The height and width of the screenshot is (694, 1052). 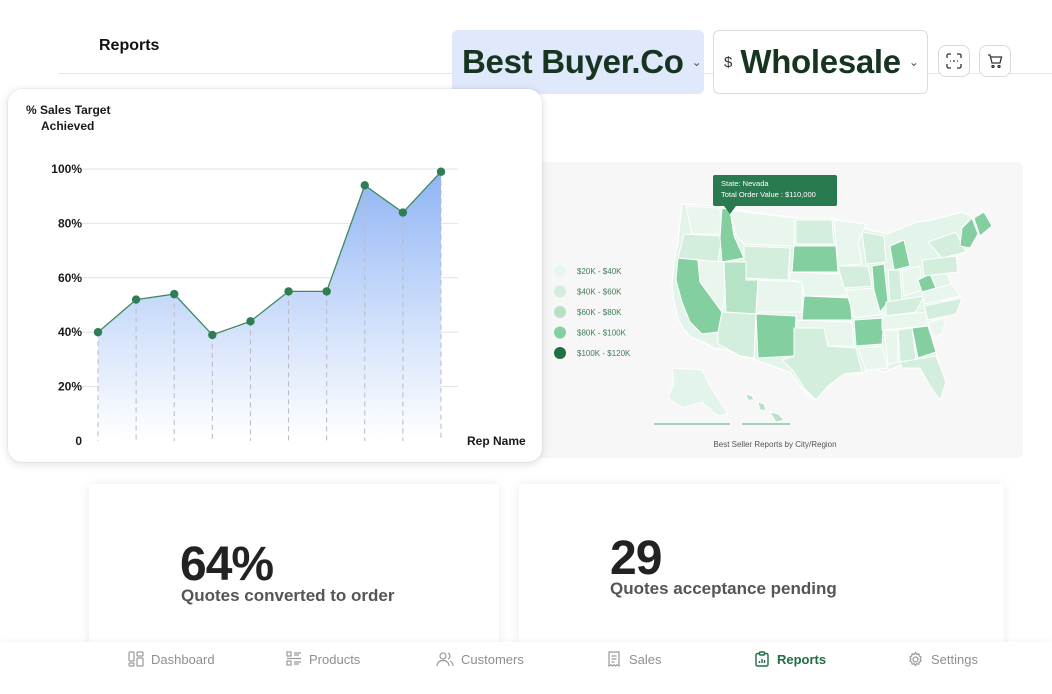 What do you see at coordinates (895, 286) in the screenshot?
I see `state-indiana` at bounding box center [895, 286].